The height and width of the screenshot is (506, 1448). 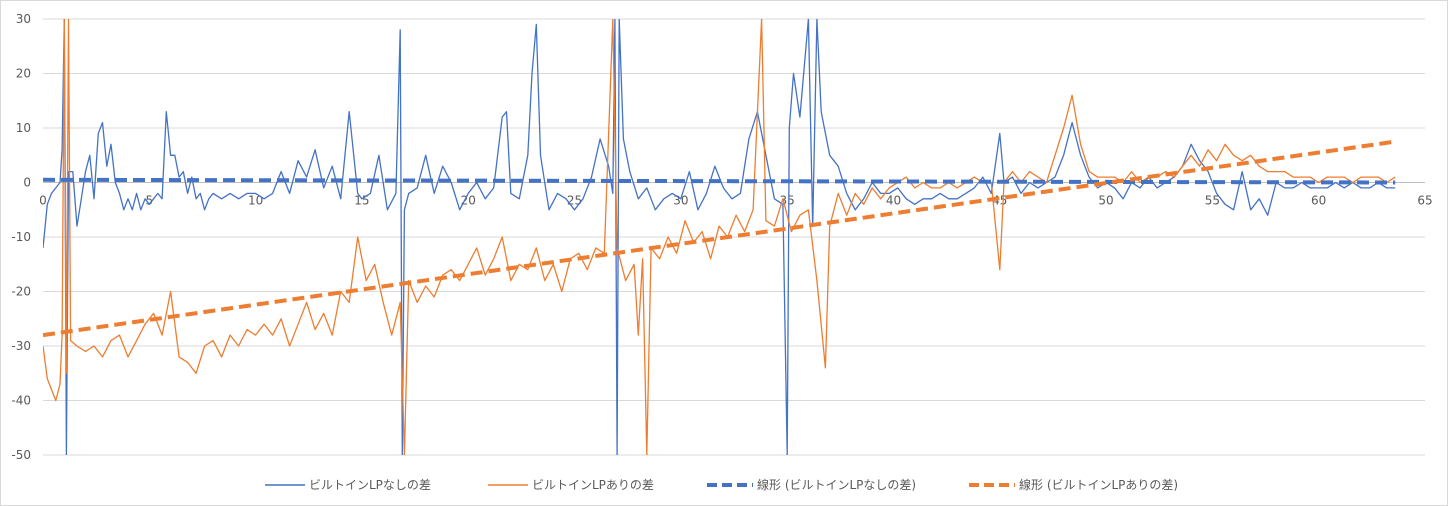 I want to click on y-tick-label: 30, so click(x=23, y=19).